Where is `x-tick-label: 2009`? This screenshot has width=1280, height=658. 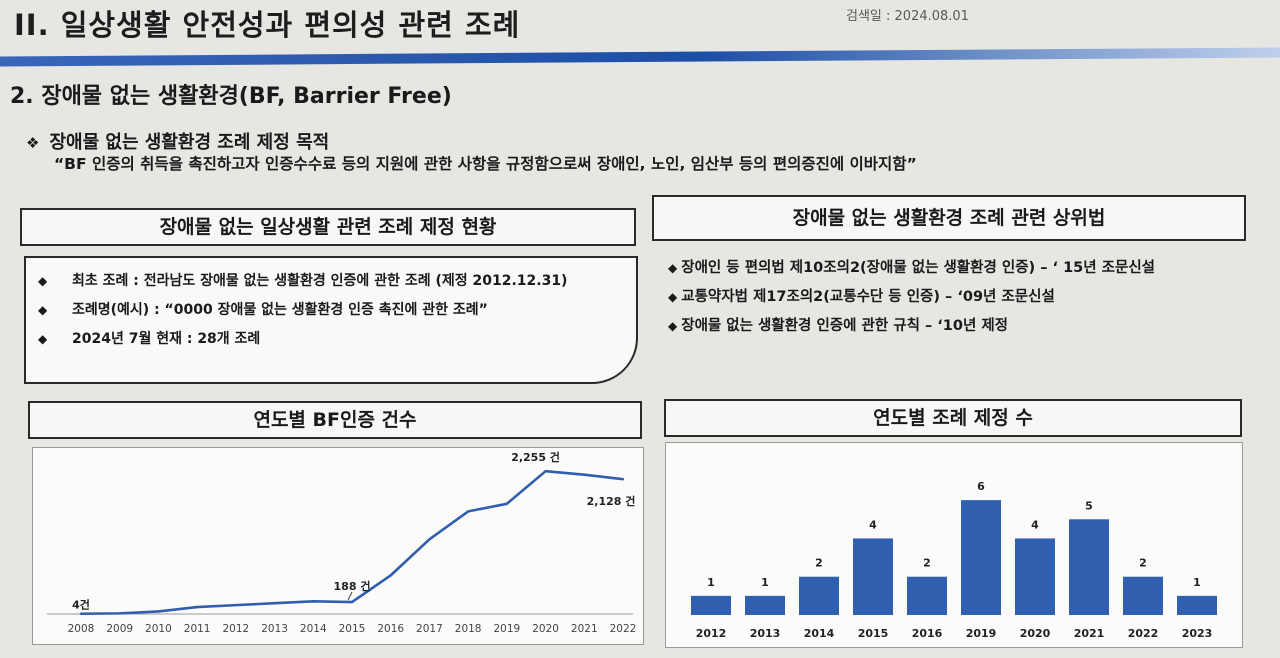 x-tick-label: 2009 is located at coordinates (119, 629).